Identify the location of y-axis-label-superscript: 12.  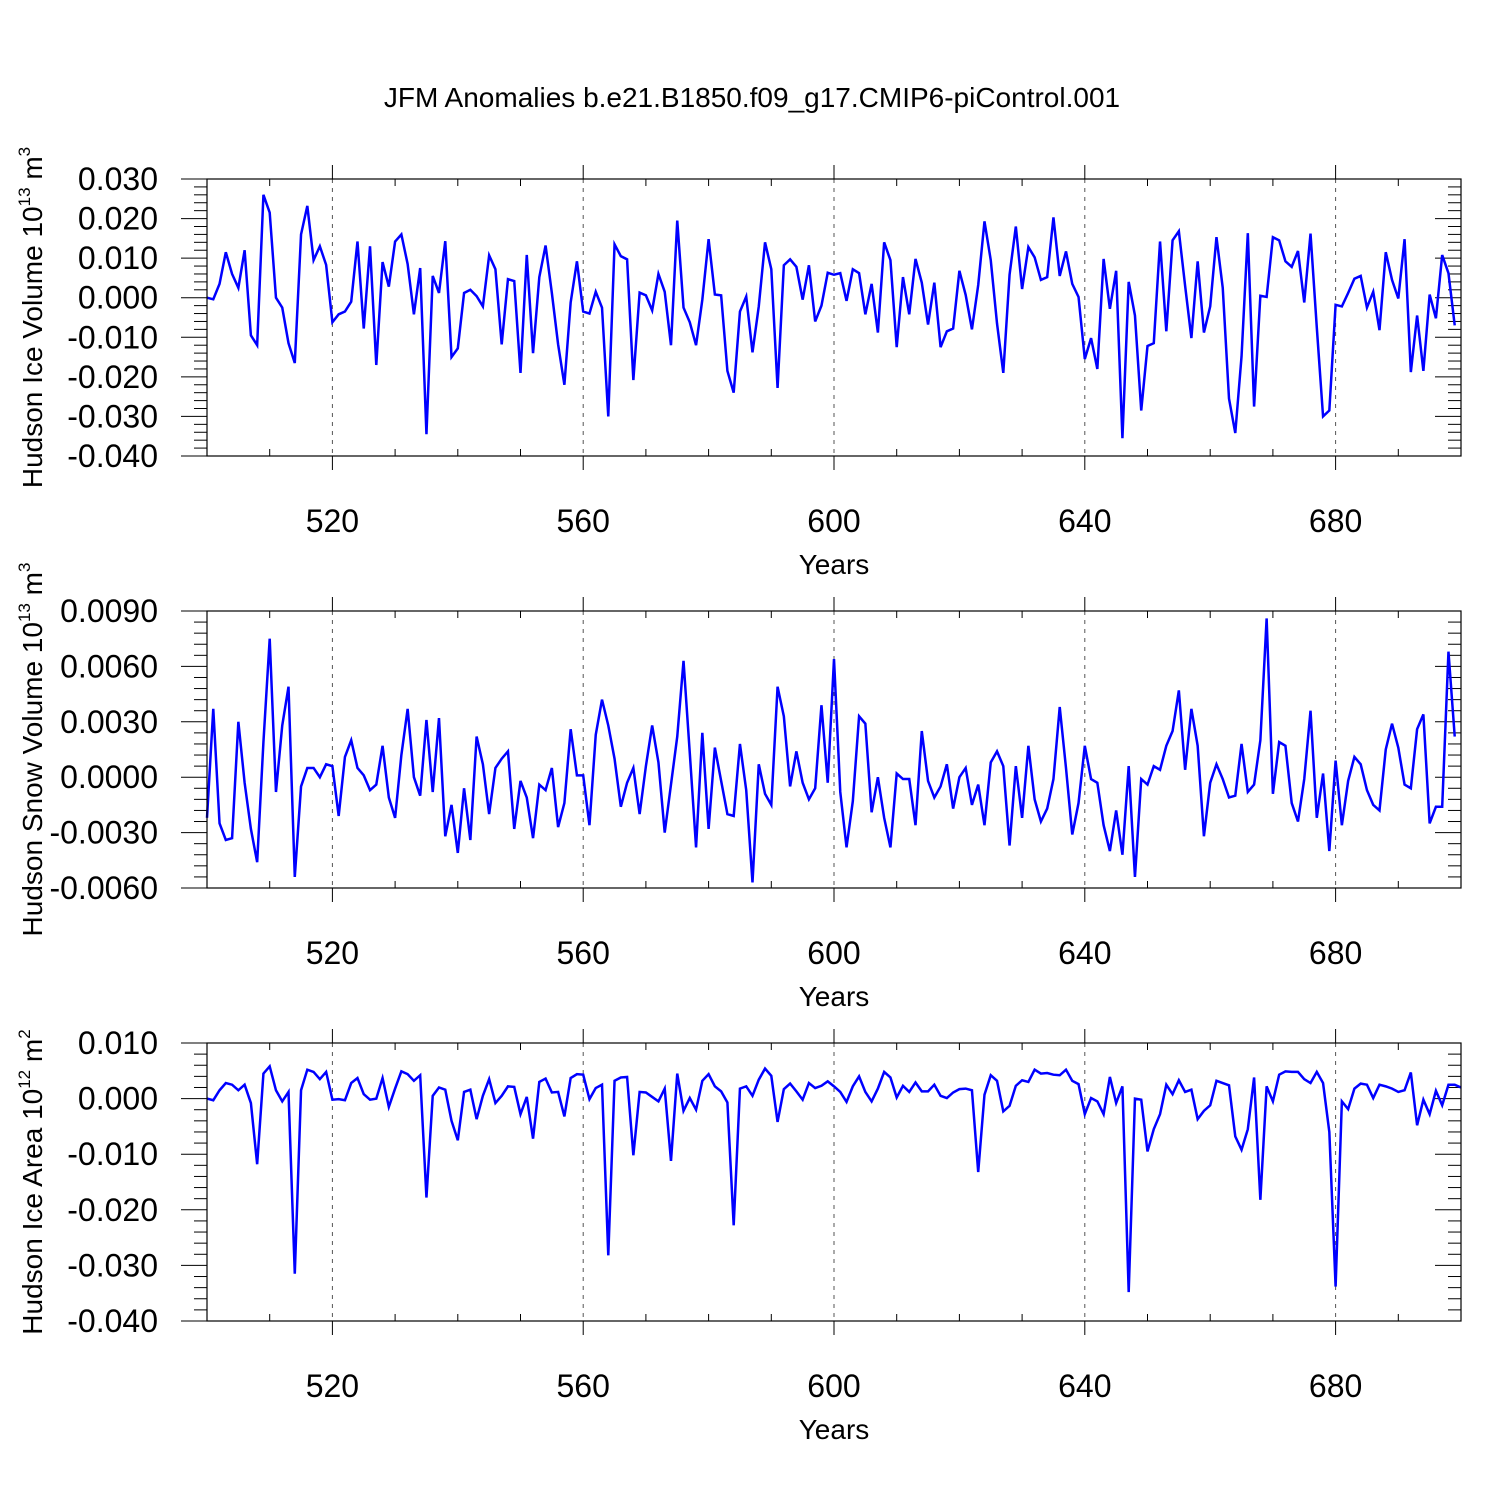
(24, 1079).